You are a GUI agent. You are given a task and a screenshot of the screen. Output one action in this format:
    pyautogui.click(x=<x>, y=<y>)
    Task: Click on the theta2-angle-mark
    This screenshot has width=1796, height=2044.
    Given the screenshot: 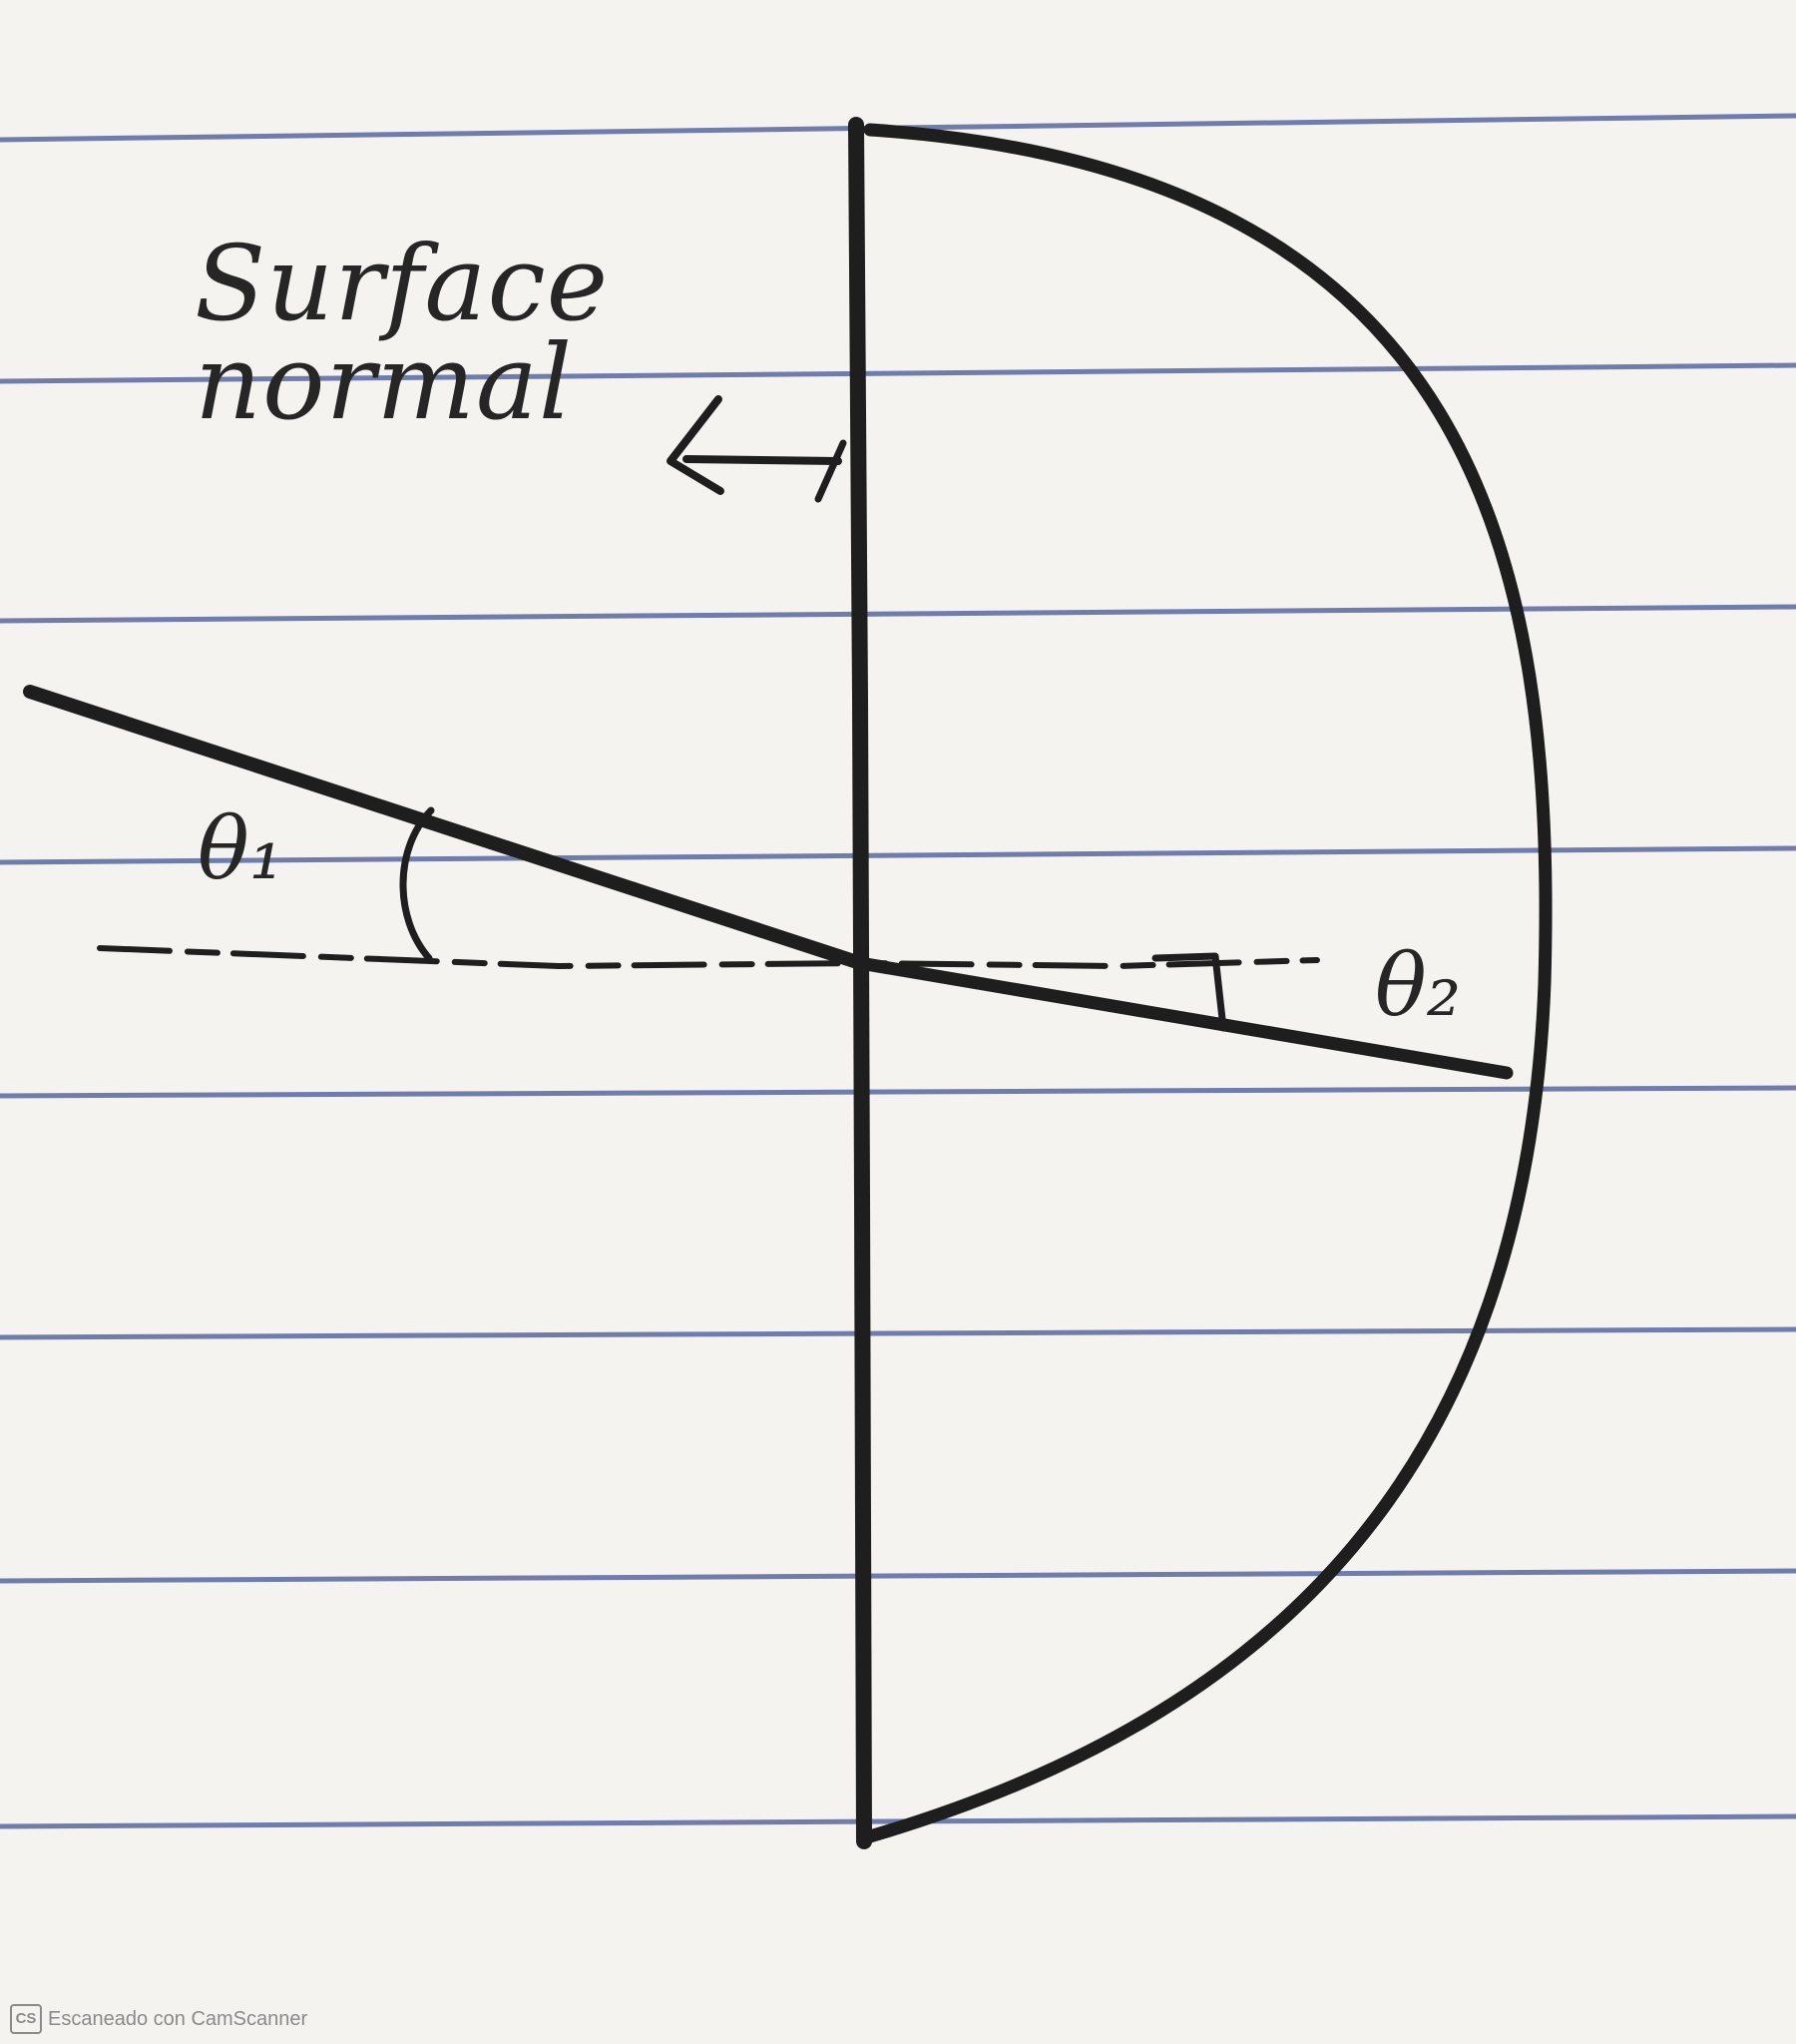 What is the action you would take?
    pyautogui.click(x=1189, y=992)
    